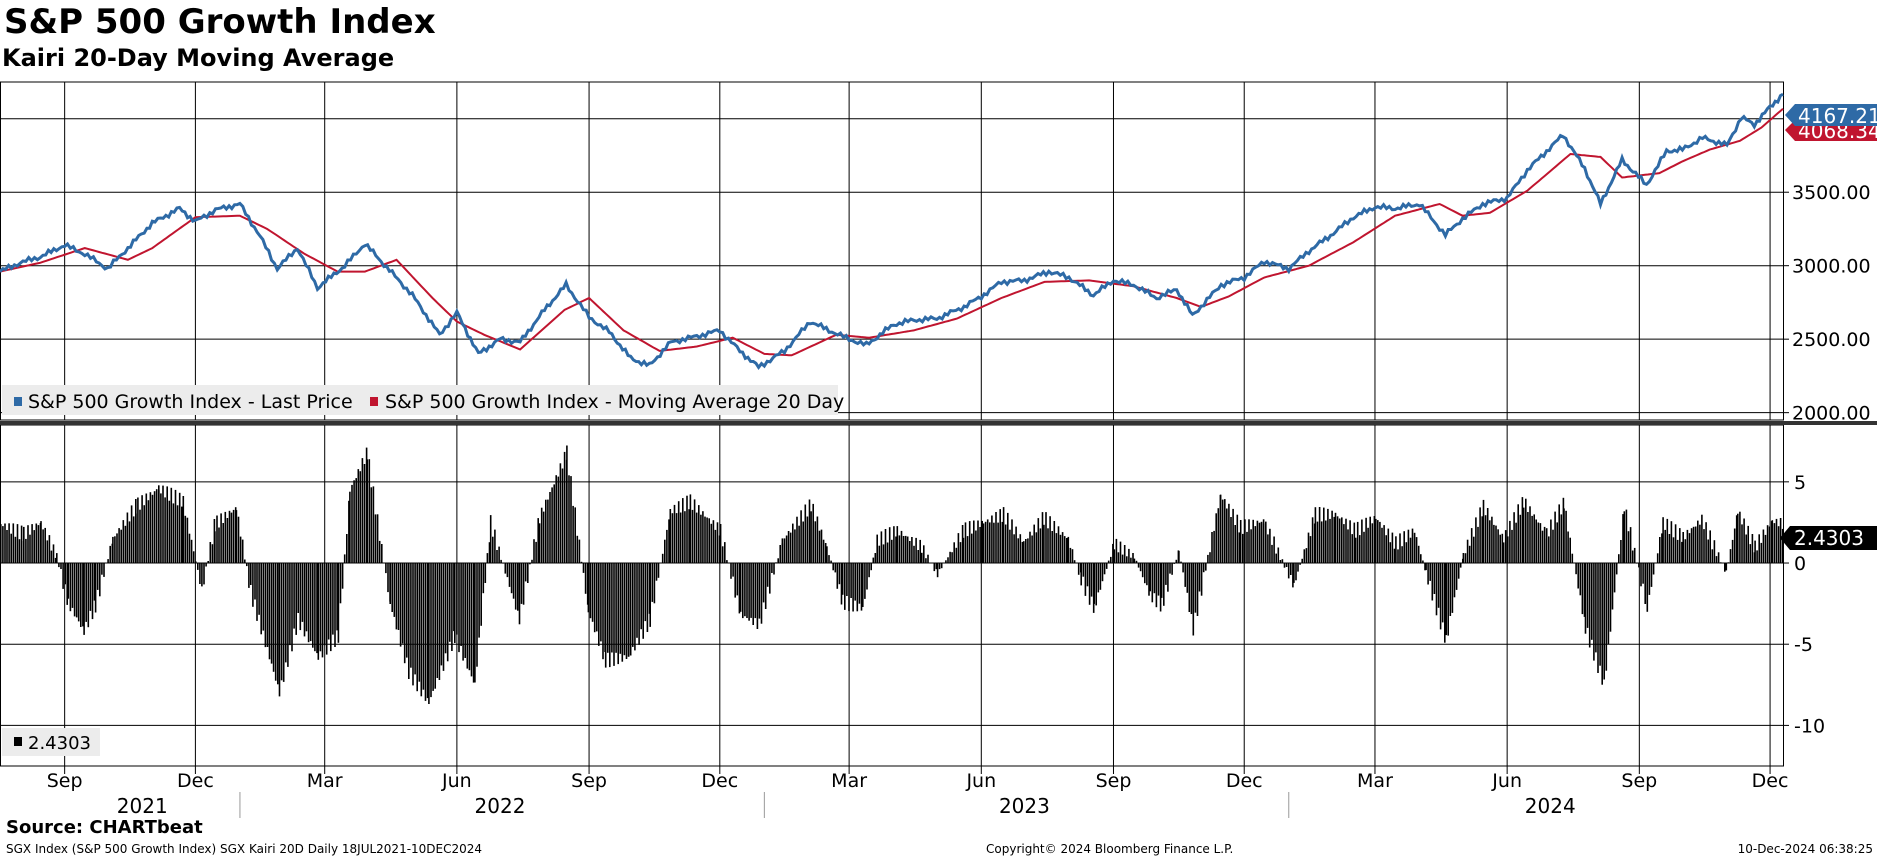 This screenshot has height=859, width=1877. Describe the element at coordinates (51, 742) in the screenshot. I see `kairi-legend: 2.4303` at that location.